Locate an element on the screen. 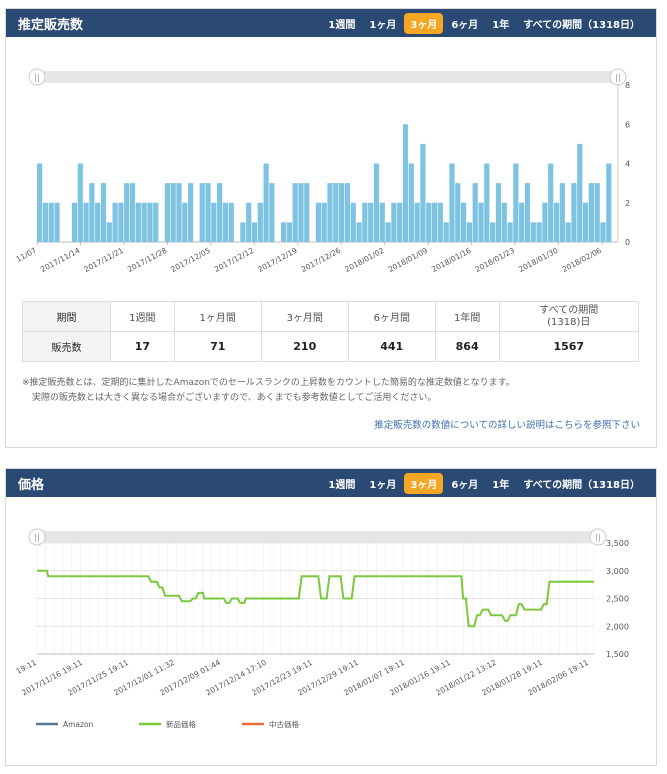  sales-period-cell: 6ヶ月間 is located at coordinates (391, 316).